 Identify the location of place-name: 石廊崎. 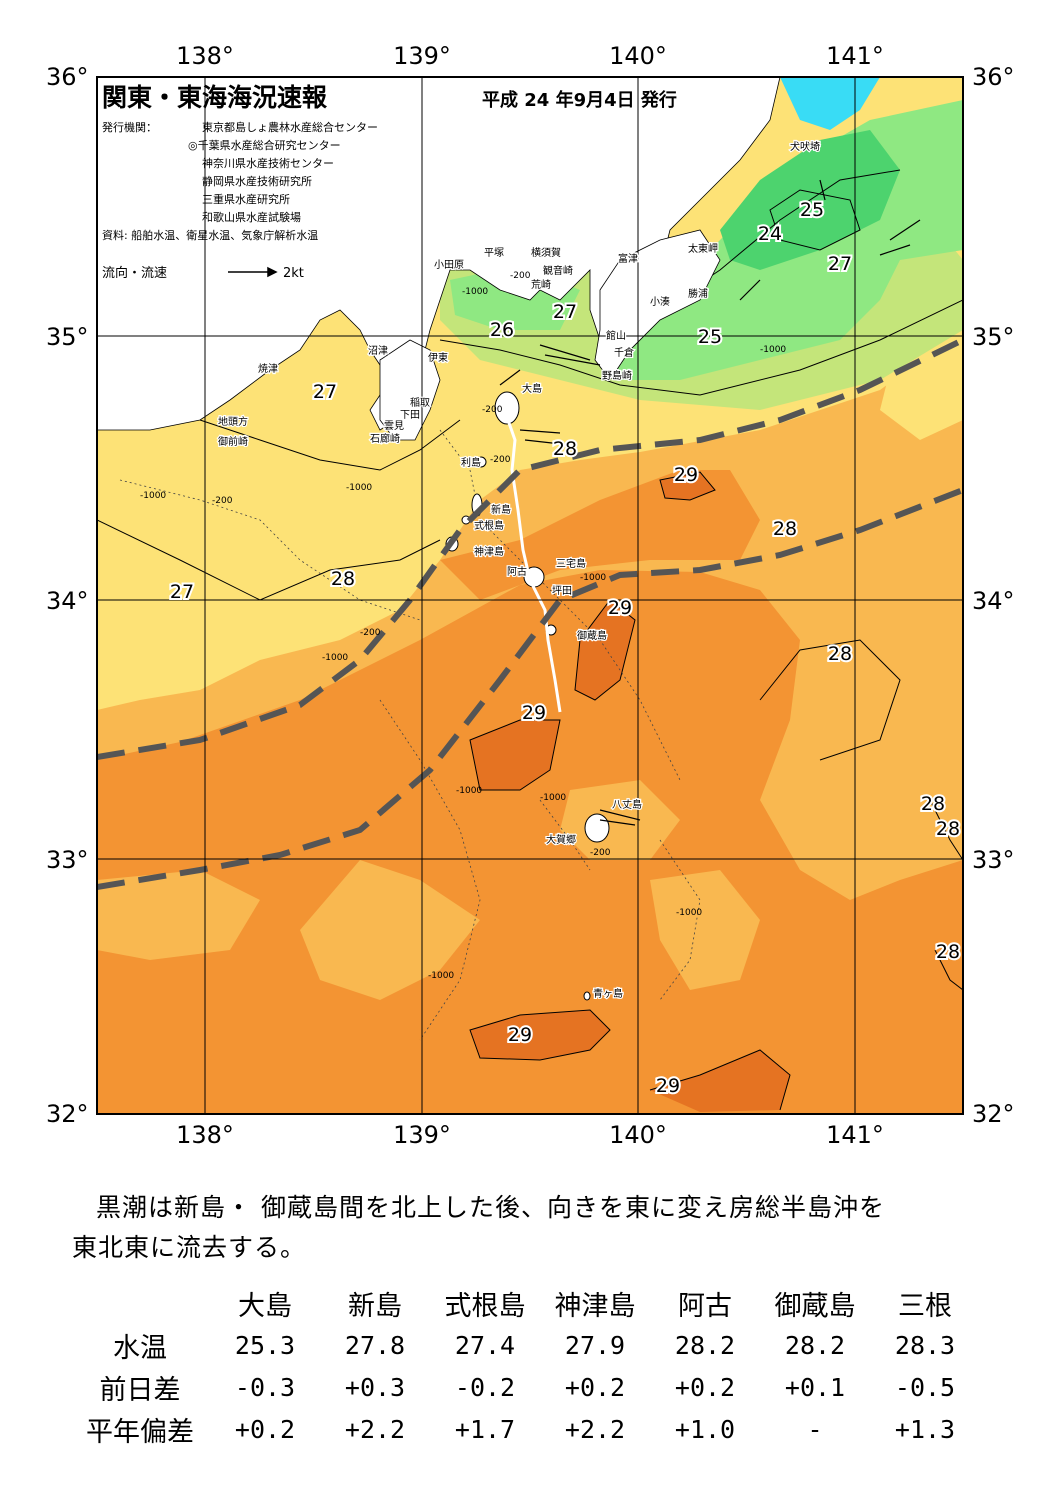
(385, 438).